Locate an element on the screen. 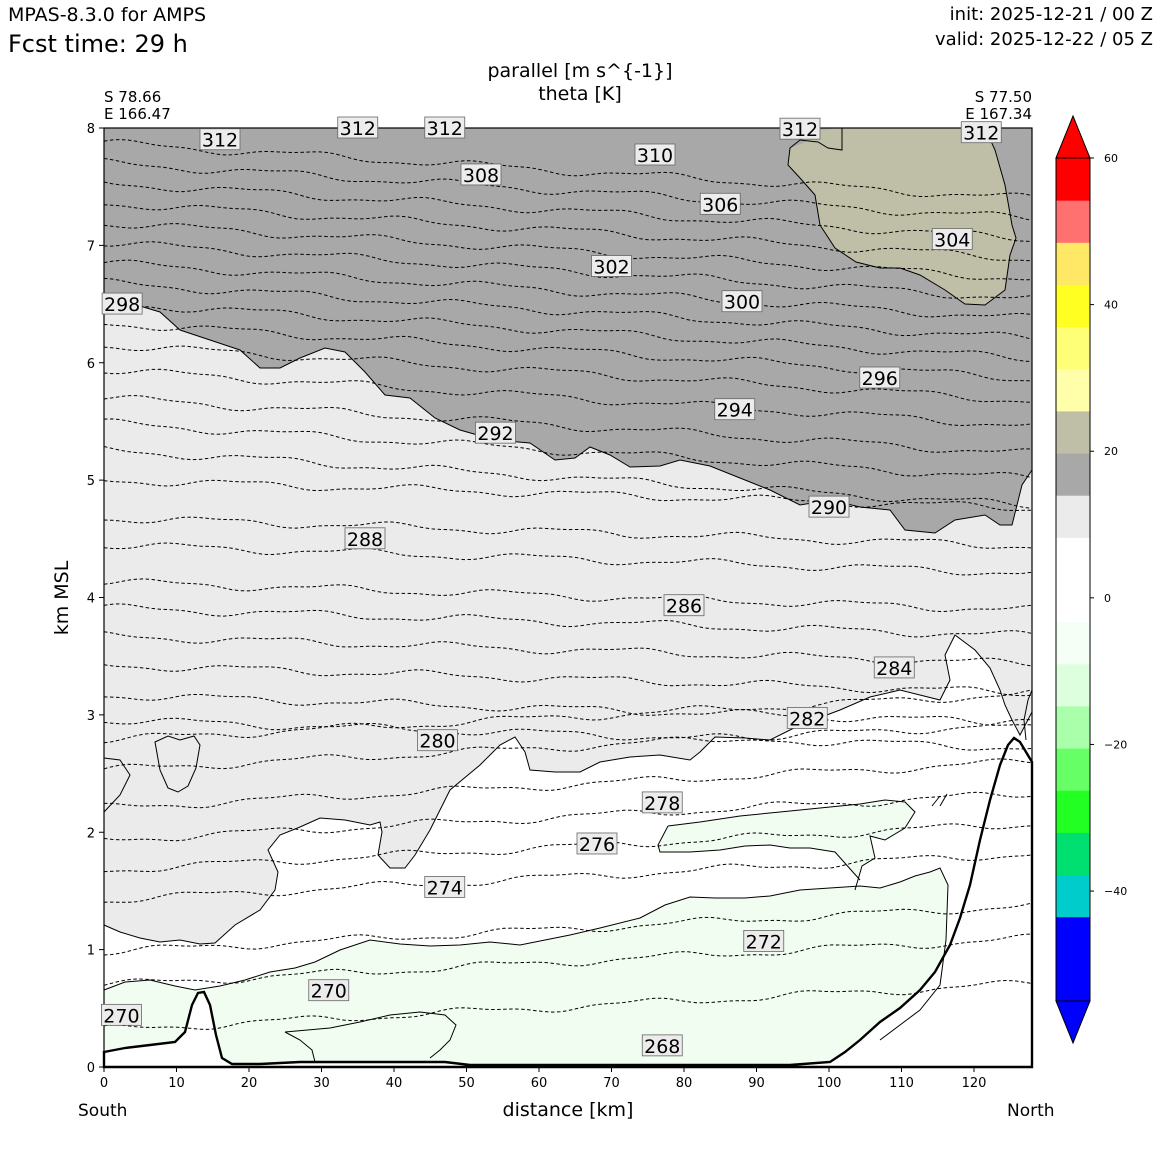 The width and height of the screenshot is (1160, 1160). y-tick-label: 5 is located at coordinates (91, 481).